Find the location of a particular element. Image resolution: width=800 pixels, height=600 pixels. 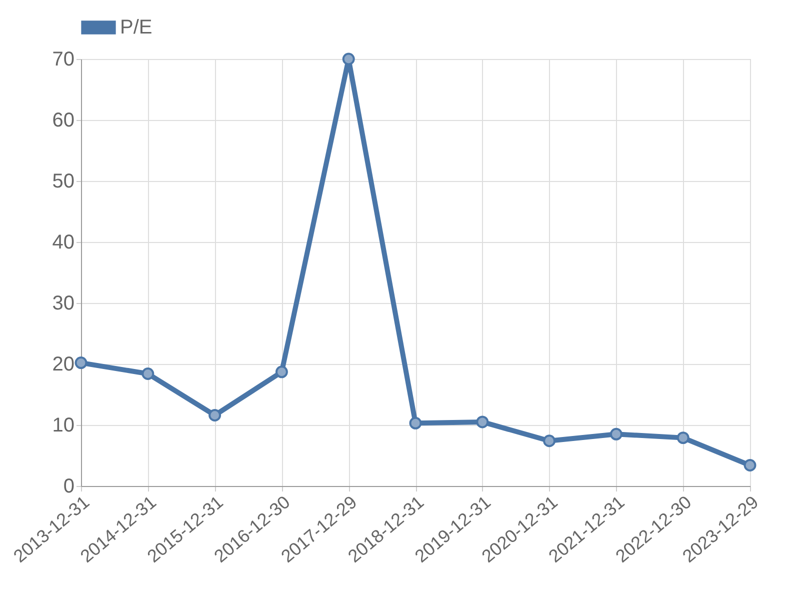

y-tick-label: 30 is located at coordinates (63, 303).